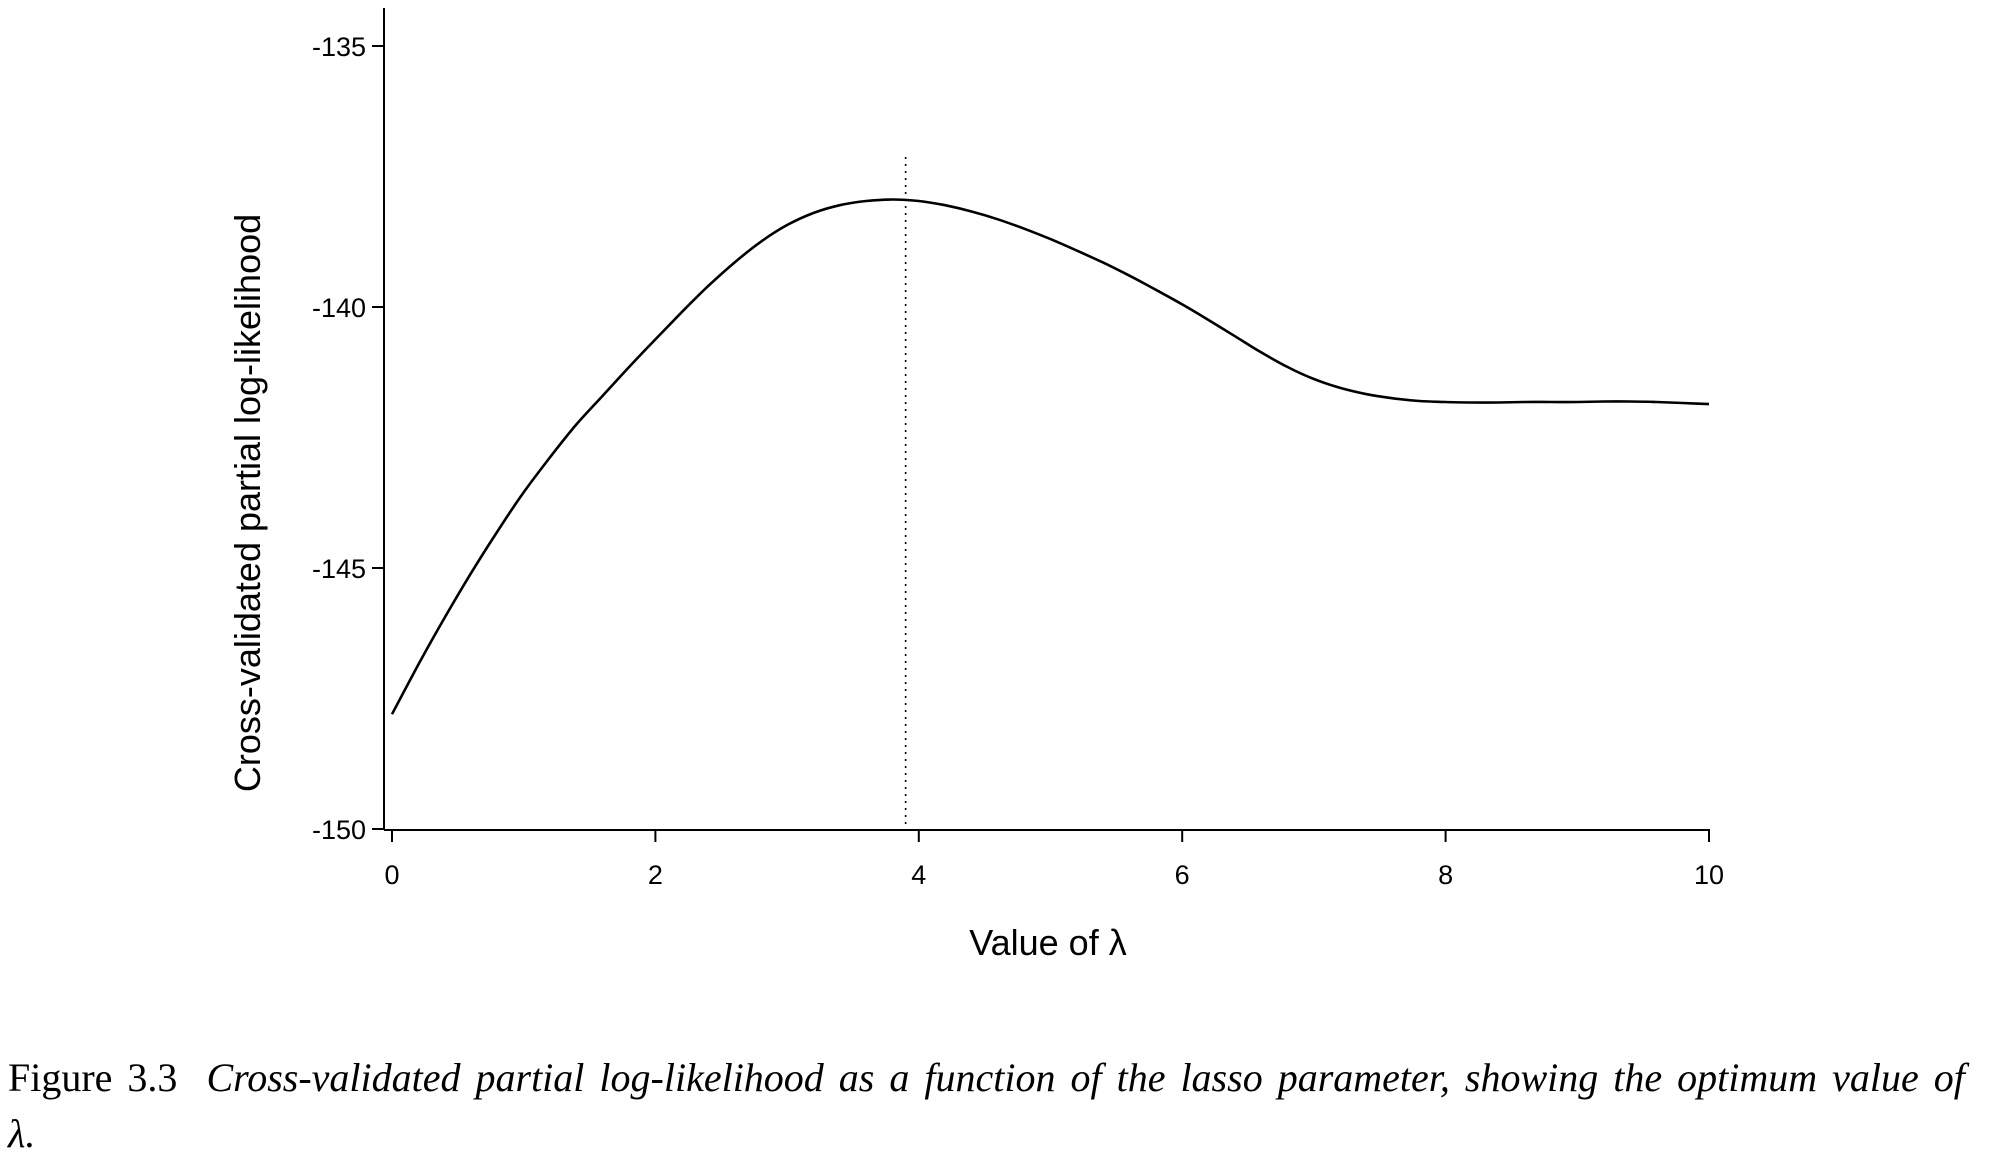 The image size is (1999, 1164). Describe the element at coordinates (339, 569) in the screenshot. I see `y-tick-label: -145` at that location.